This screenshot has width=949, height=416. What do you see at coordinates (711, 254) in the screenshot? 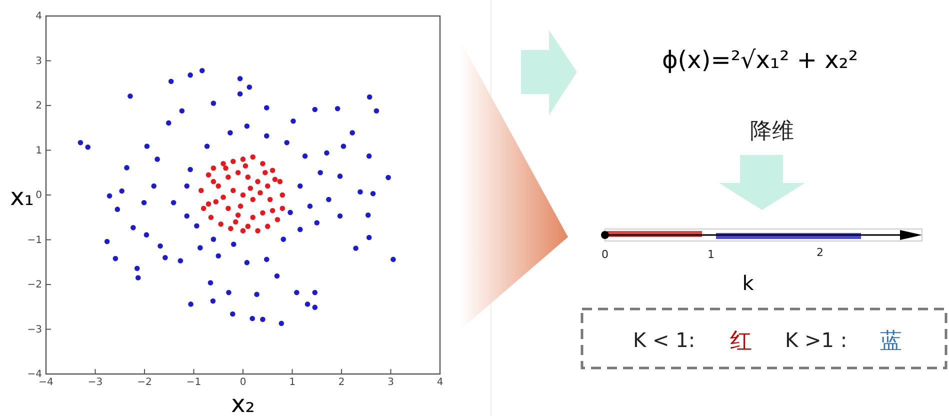
I see `text: 1` at bounding box center [711, 254].